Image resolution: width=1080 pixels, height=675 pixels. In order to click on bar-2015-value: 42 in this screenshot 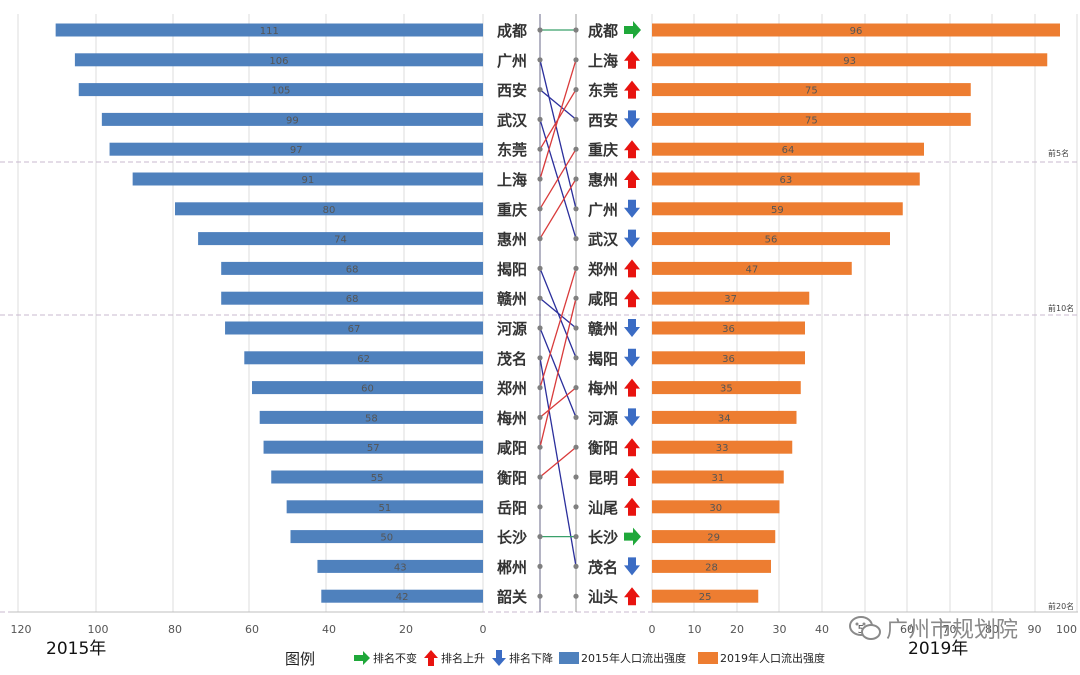, I will do `click(402, 597)`.